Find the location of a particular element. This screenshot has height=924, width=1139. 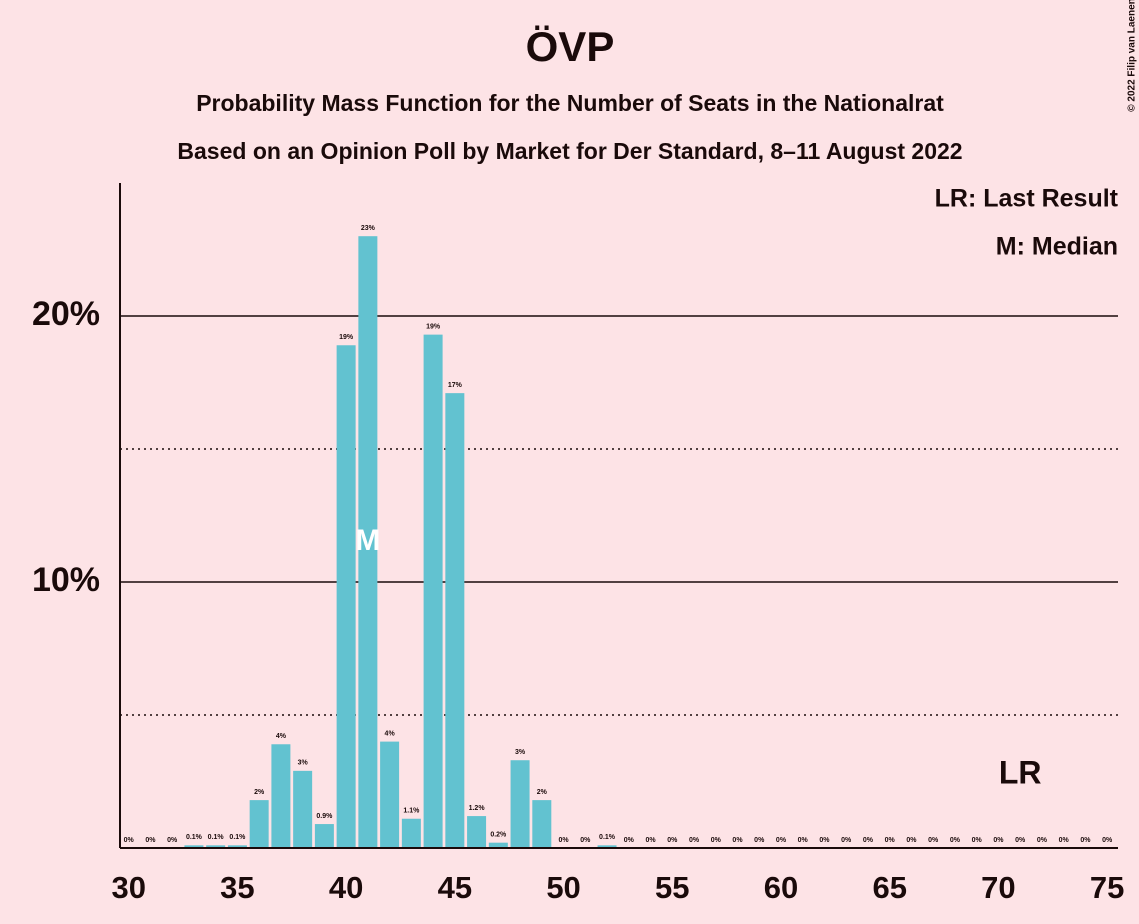

data-label: 23% is located at coordinates (368, 228).